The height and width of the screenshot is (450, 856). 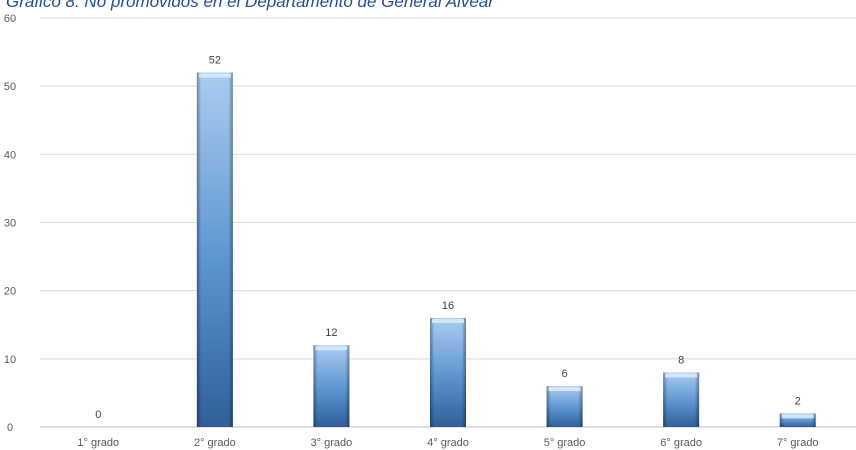 What do you see at coordinates (798, 443) in the screenshot?
I see `x-tick-label: 7° grado` at bounding box center [798, 443].